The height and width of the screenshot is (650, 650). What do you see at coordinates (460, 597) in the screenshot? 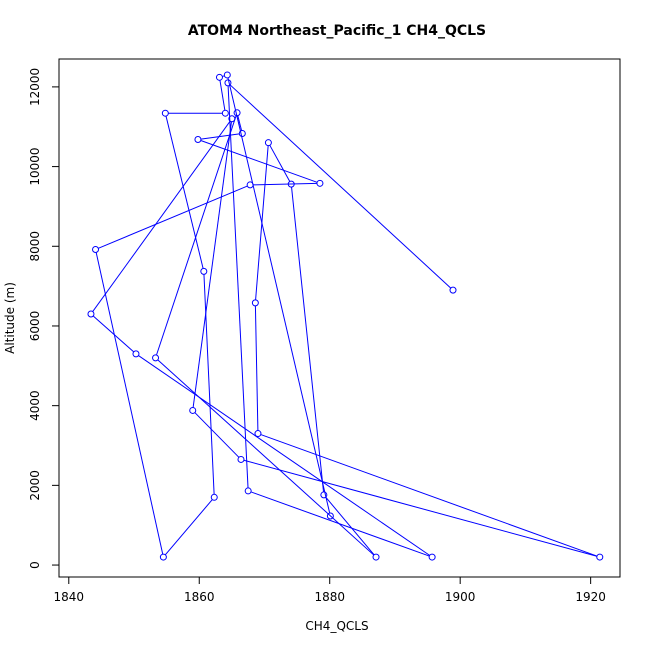
I see `x-tick-label: 1900` at bounding box center [460, 597].